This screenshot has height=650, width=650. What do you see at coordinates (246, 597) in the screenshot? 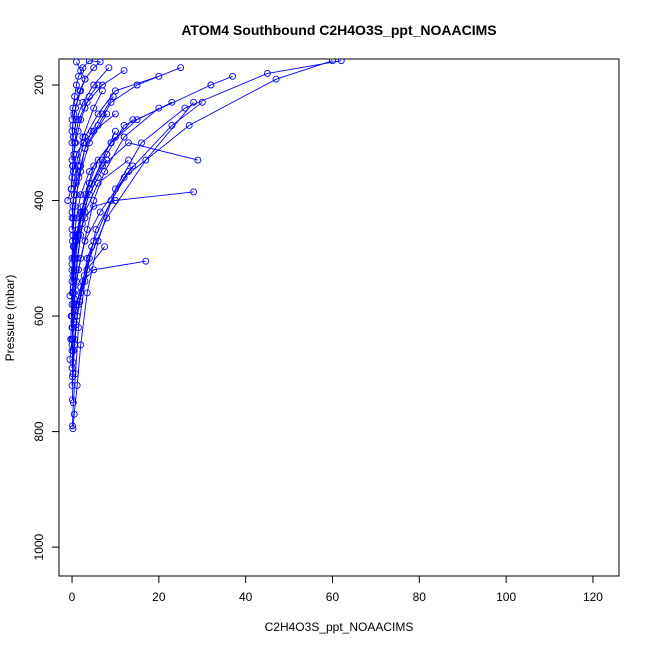
I see `x-tick-label: 40` at bounding box center [246, 597].